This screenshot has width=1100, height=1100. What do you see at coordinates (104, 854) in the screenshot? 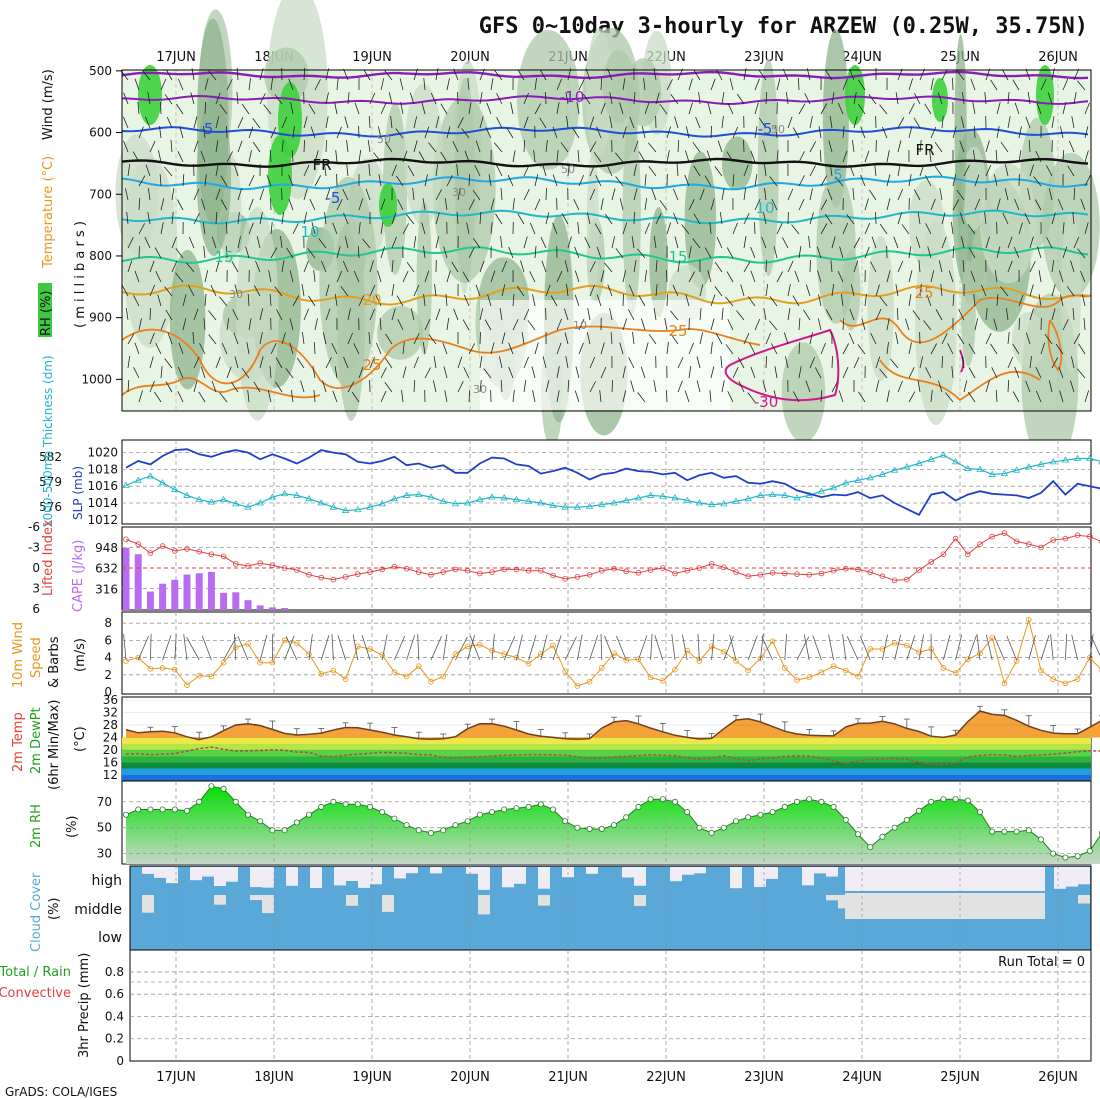
I see `rh-tick-30: 30` at bounding box center [104, 854].